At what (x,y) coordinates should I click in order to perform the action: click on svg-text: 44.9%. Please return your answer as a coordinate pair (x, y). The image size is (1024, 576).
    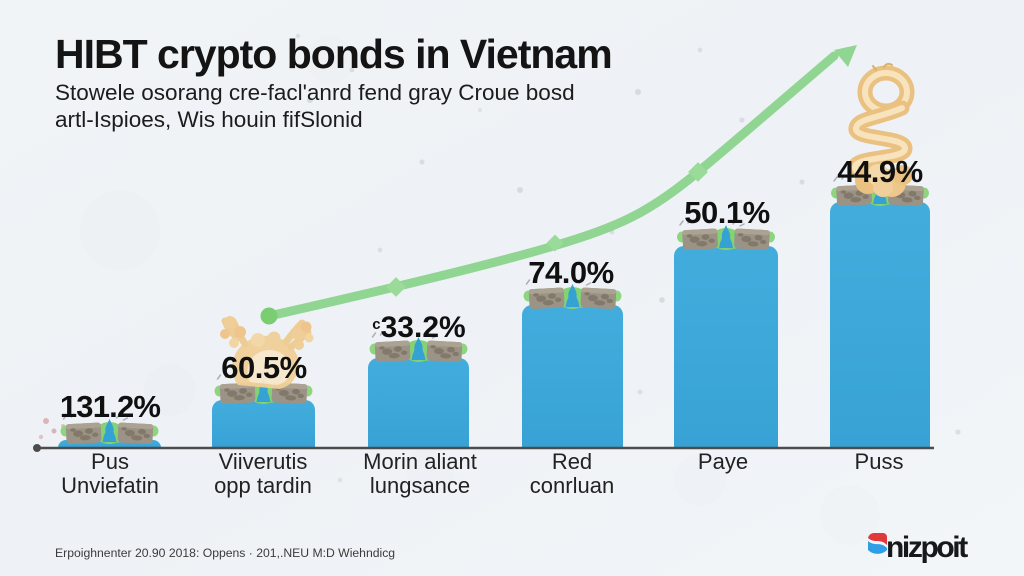
    Looking at the image, I should click on (879, 171).